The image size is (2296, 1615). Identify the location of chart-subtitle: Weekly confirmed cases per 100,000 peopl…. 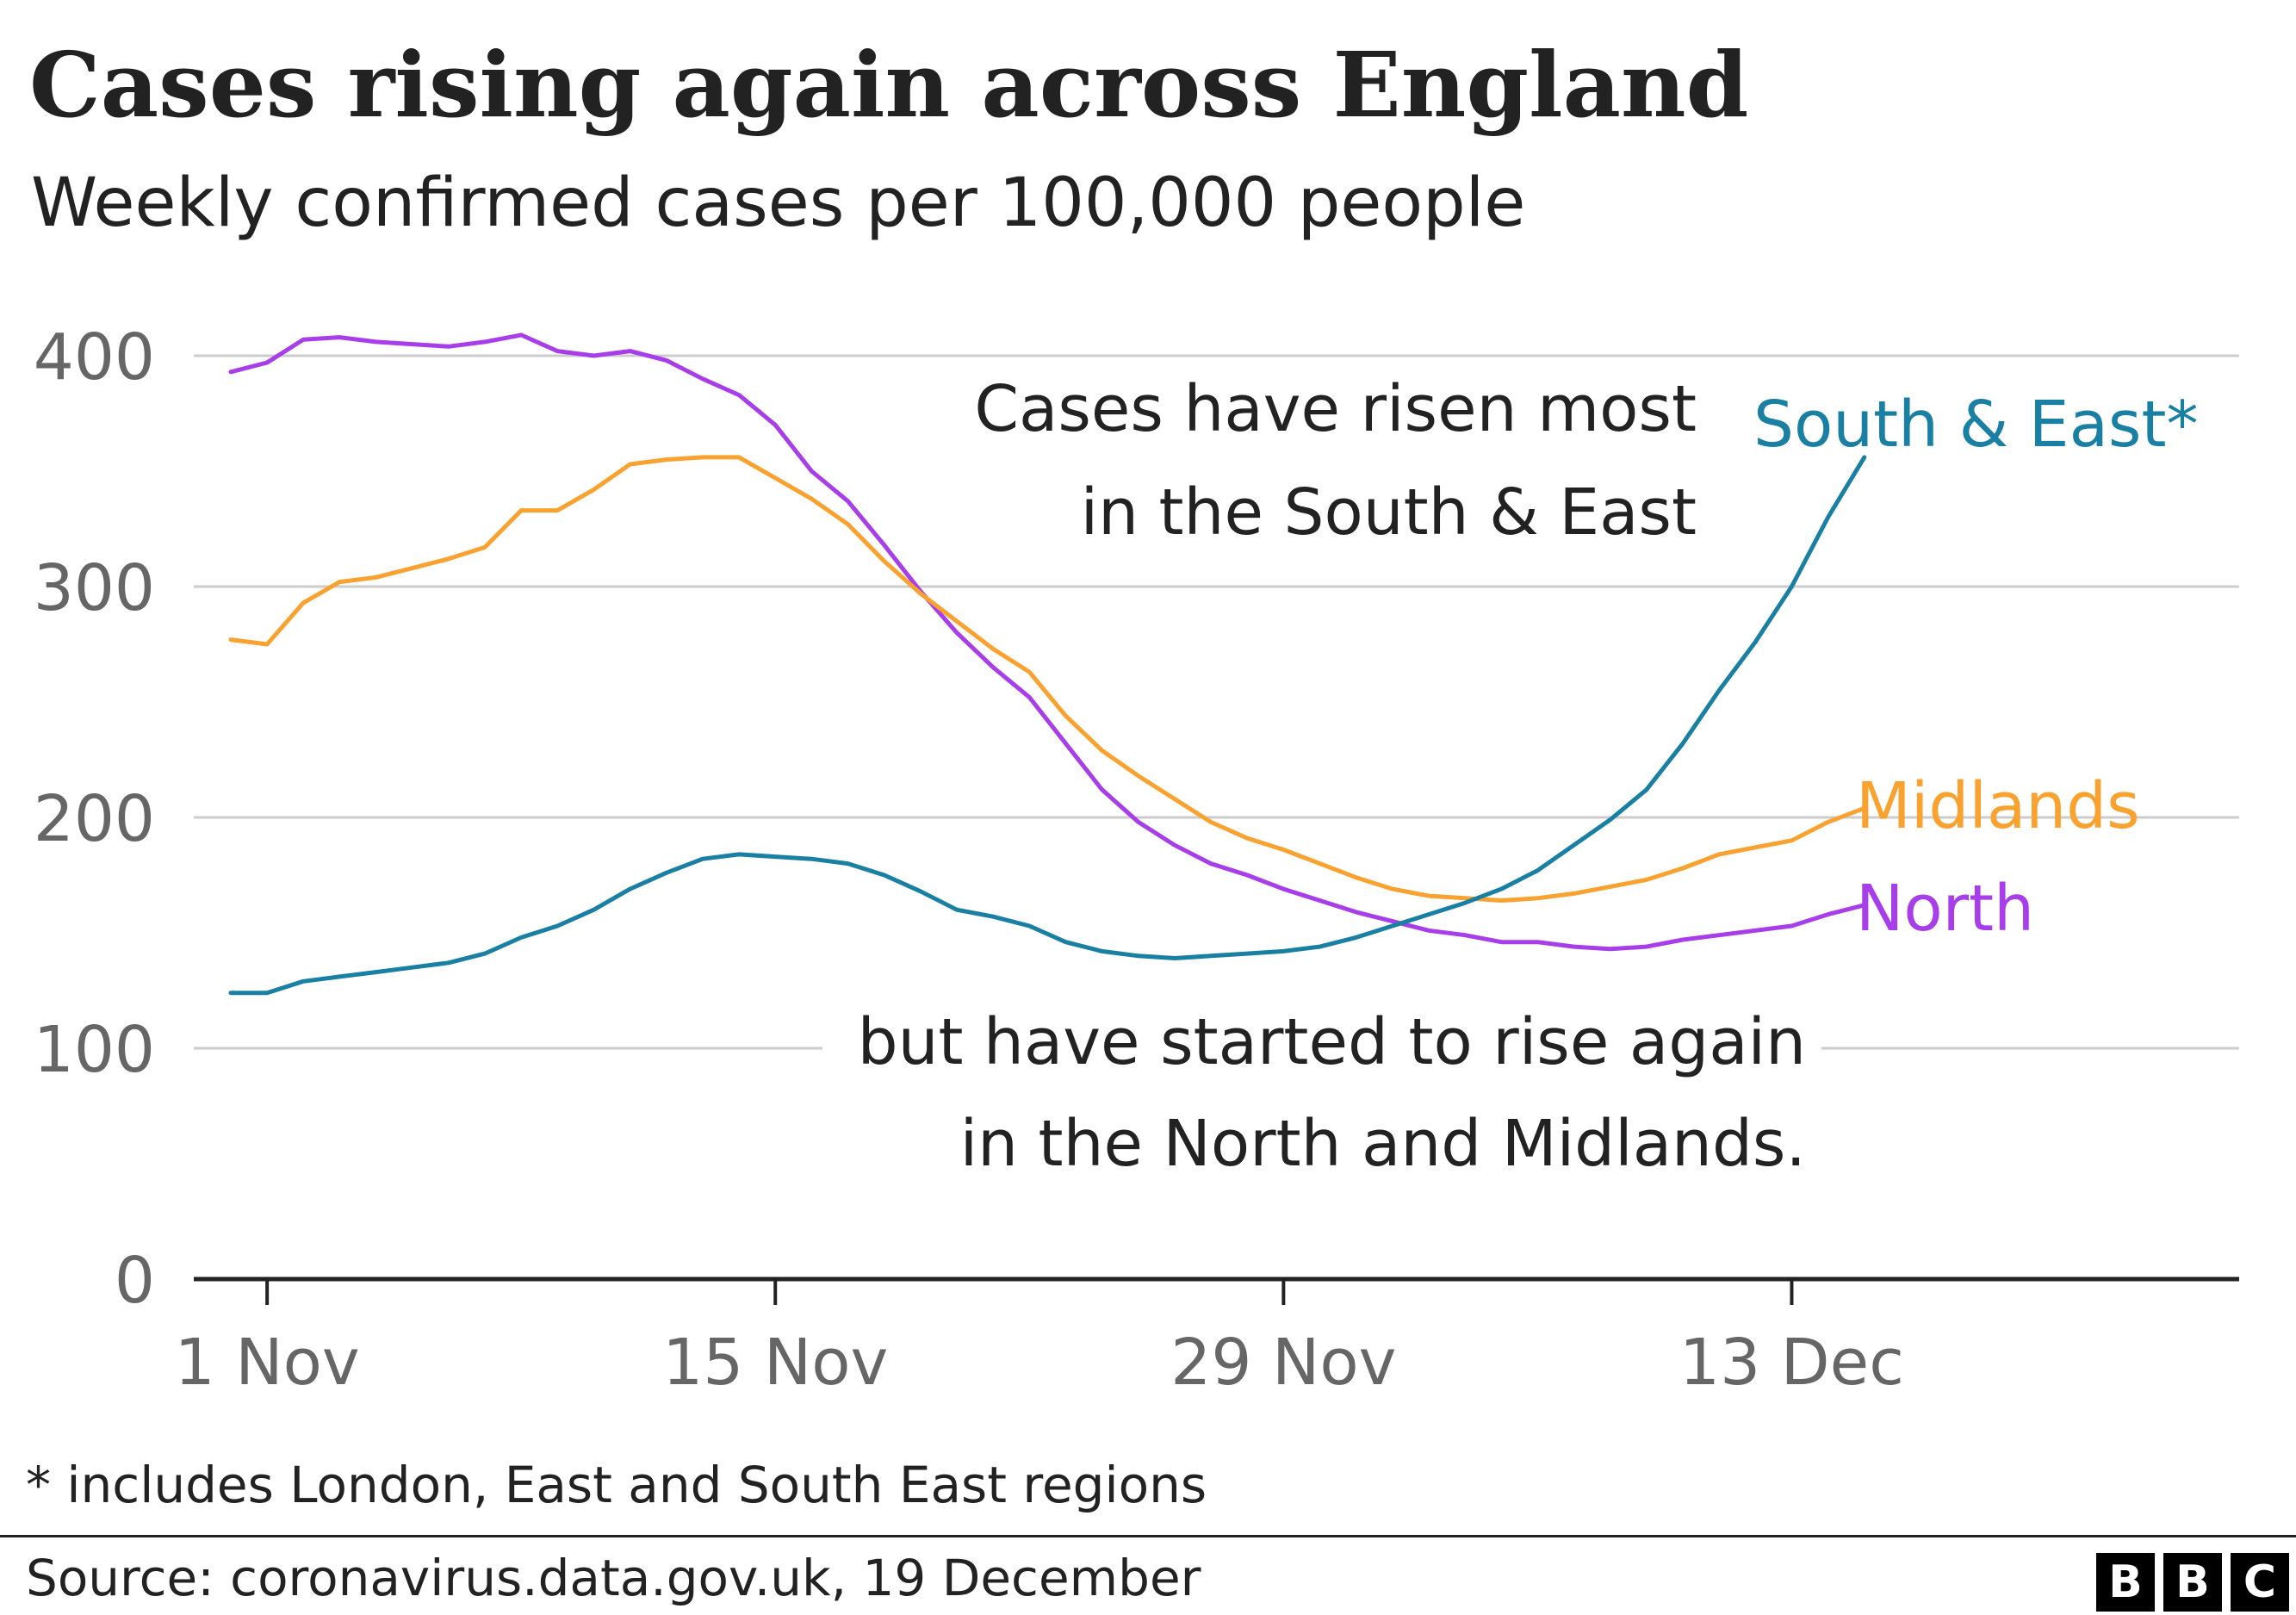
(778, 203).